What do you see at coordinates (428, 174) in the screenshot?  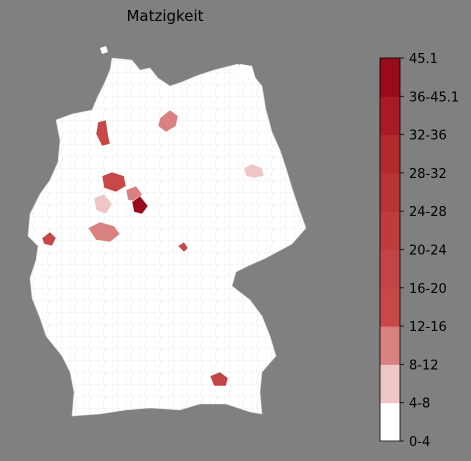 I see `colorbar-tick-label: 28-32` at bounding box center [428, 174].